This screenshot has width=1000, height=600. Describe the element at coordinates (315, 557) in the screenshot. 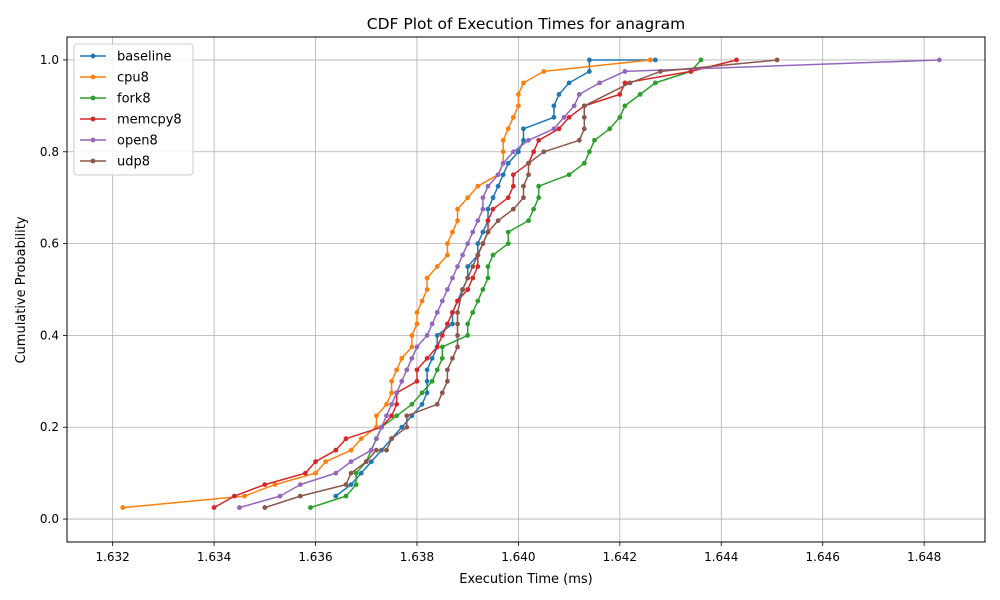

I see `x-tick-label: 1.636` at that location.